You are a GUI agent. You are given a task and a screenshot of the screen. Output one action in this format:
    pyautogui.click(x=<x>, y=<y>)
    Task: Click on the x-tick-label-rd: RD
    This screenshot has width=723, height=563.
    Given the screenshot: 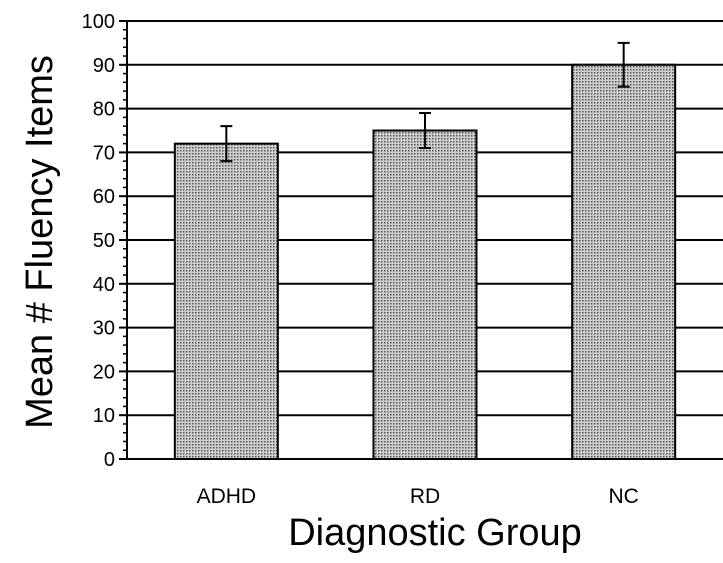 What is the action you would take?
    pyautogui.click(x=425, y=496)
    